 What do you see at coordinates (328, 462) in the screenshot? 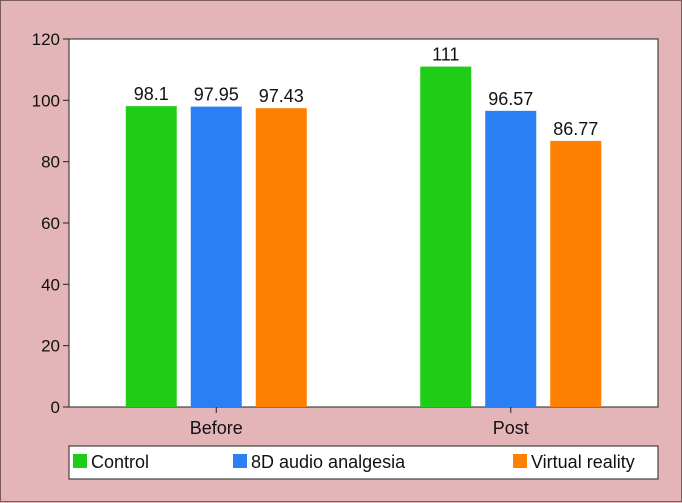
I see `legend-label: 8D audio analgesia` at bounding box center [328, 462].